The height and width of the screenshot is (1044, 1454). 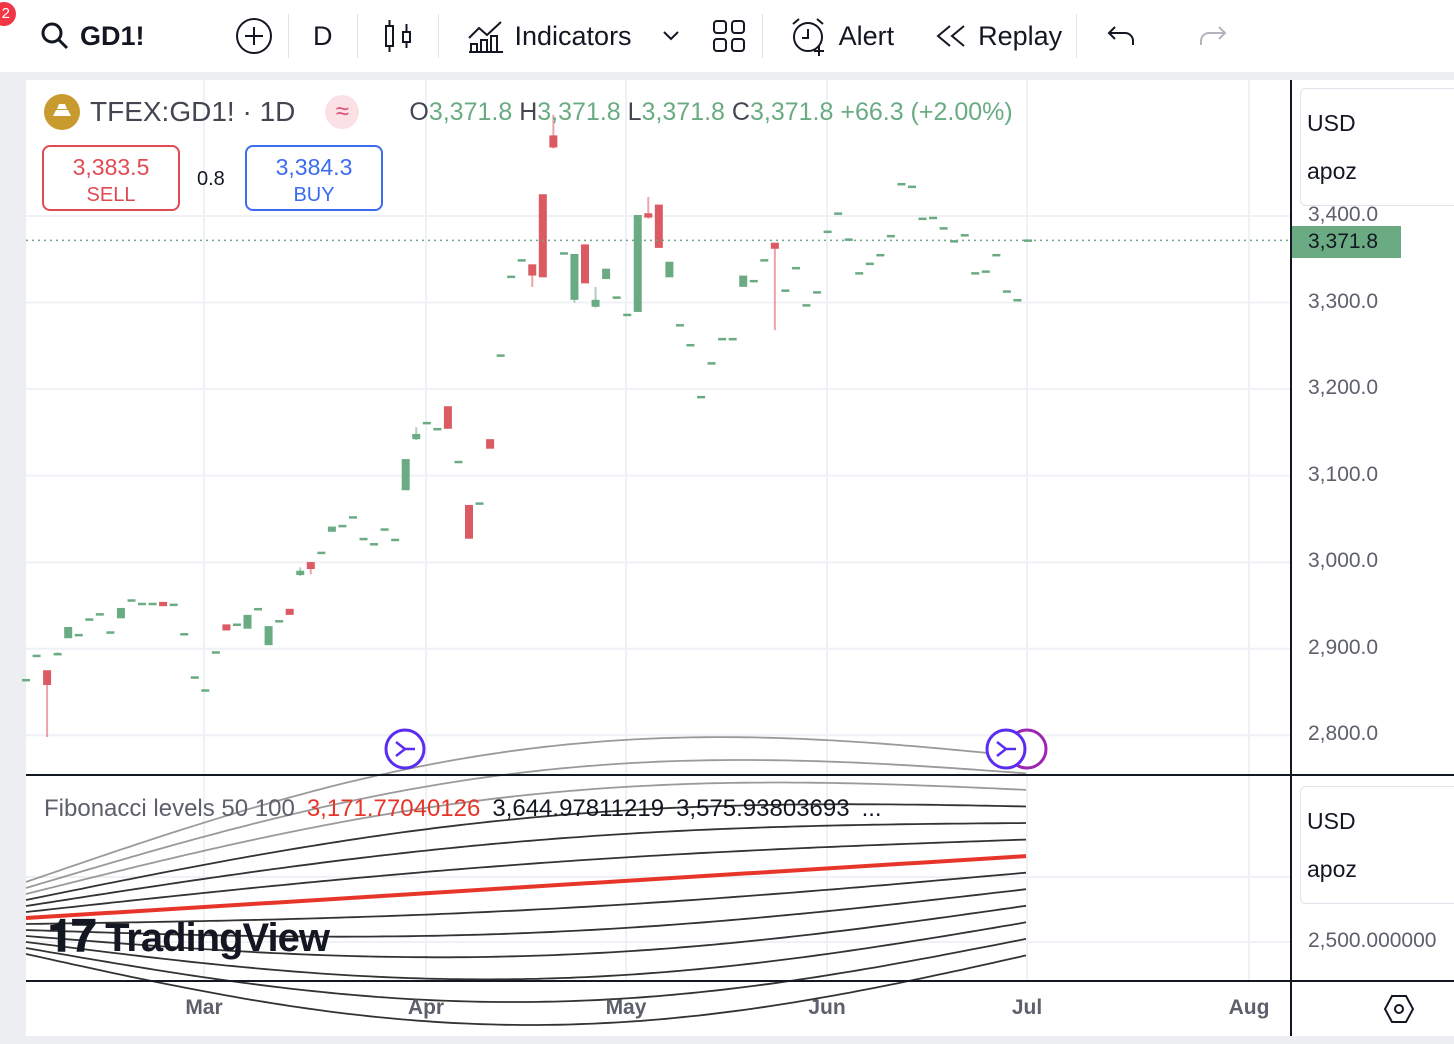 What do you see at coordinates (1212, 36) in the screenshot?
I see `redo-button` at bounding box center [1212, 36].